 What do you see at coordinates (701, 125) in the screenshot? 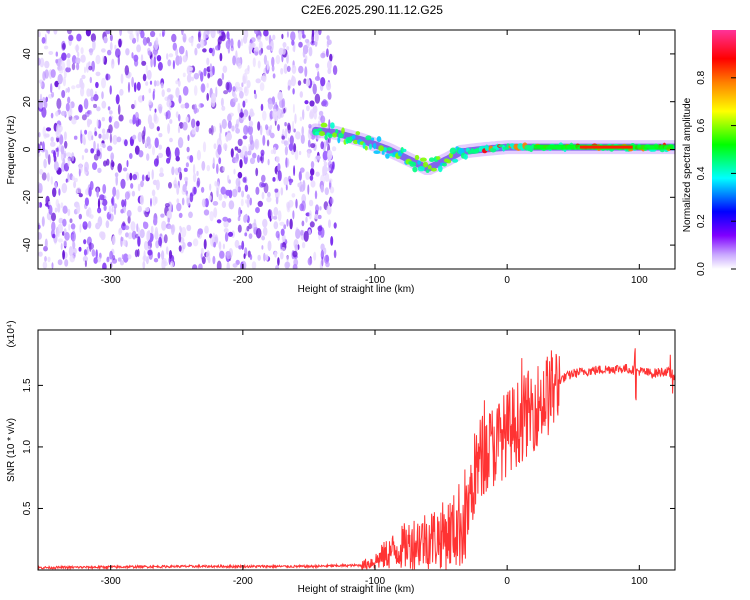
I see `colorbar-tick-label: 0.6` at bounding box center [701, 125].